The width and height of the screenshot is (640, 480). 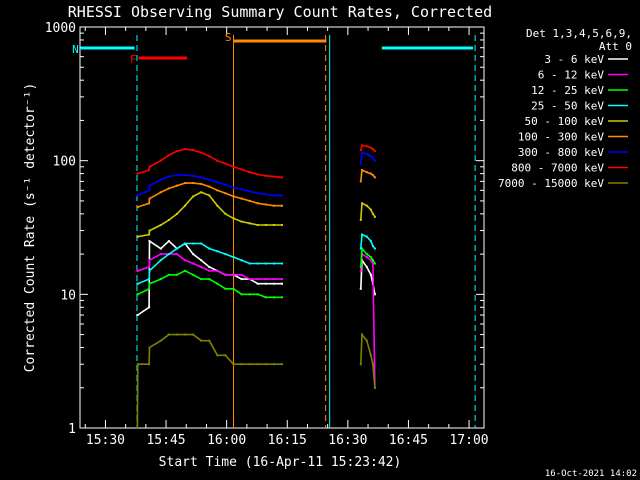 What do you see at coordinates (468, 440) in the screenshot?
I see `x-tick-label: 17:00` at bounding box center [468, 440].